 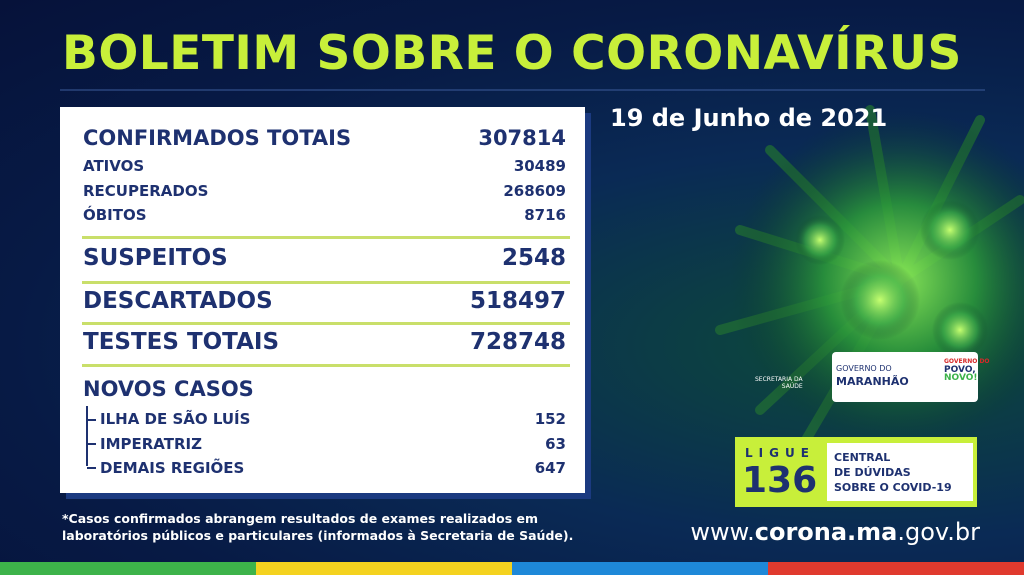 I want to click on total-label: SUSPEITOS, so click(x=155, y=258).